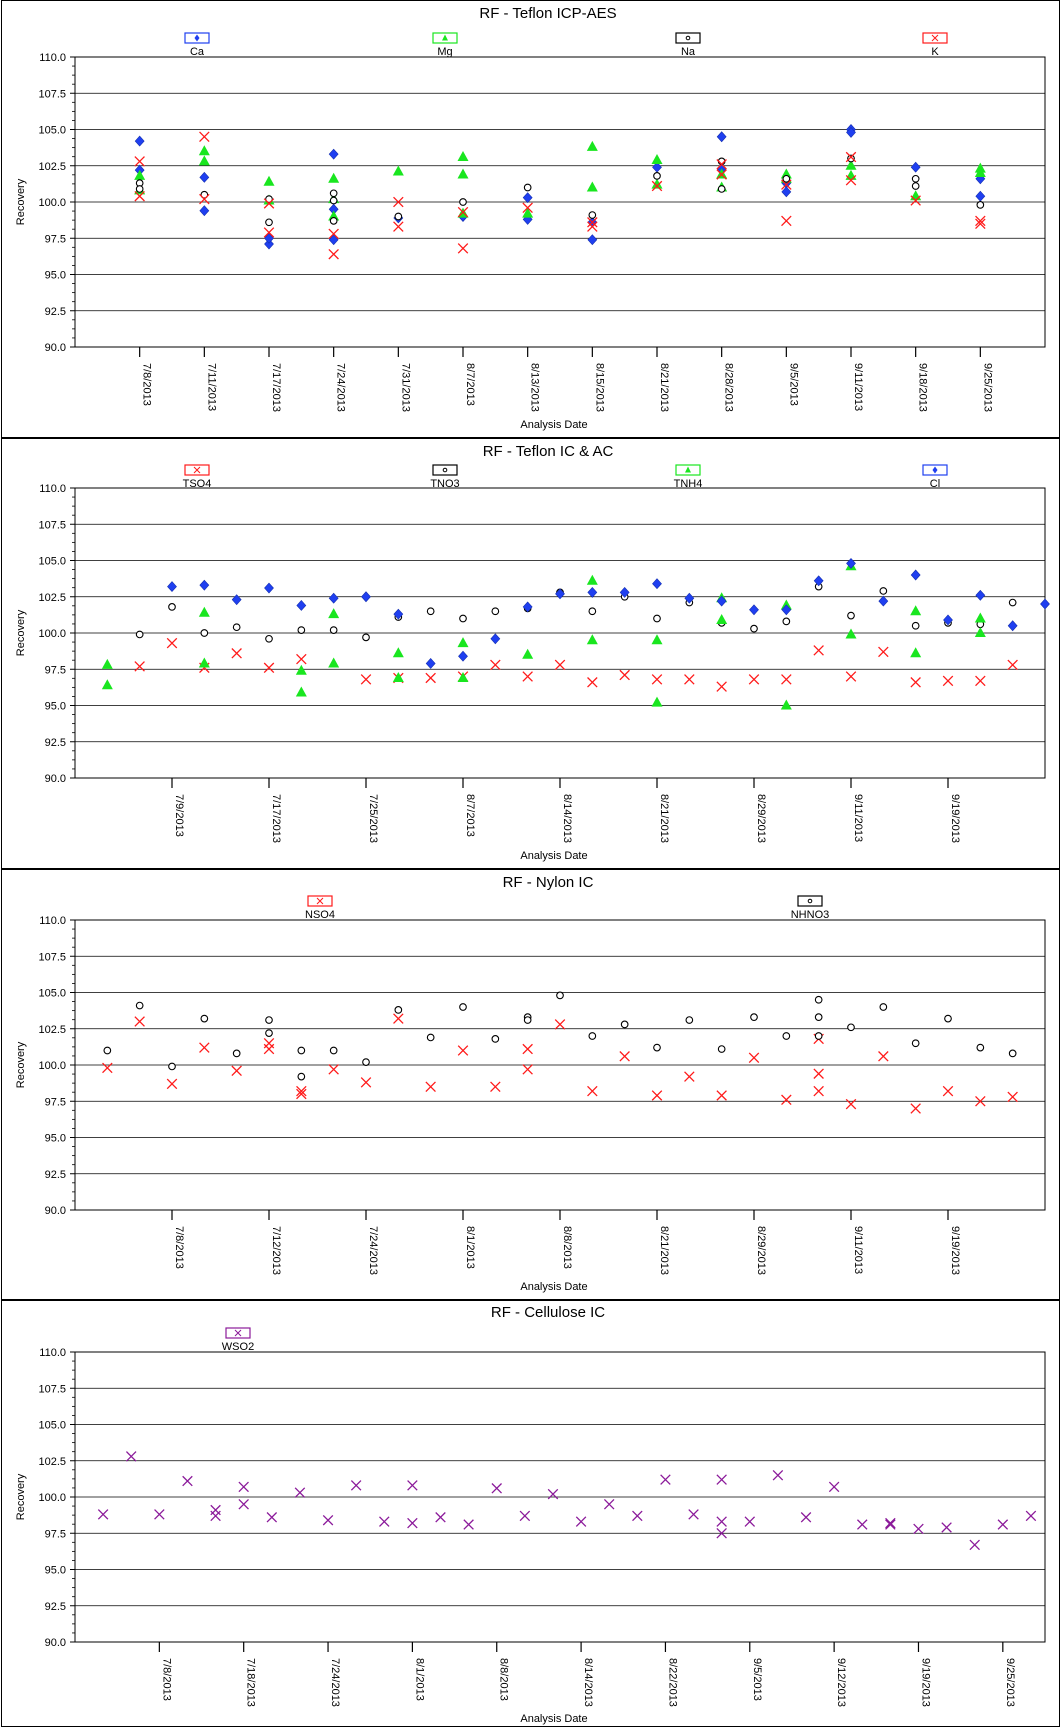 This screenshot has height=1727, width=1061. Describe the element at coordinates (560, 1063) in the screenshot. I see `series-nso4` at that location.